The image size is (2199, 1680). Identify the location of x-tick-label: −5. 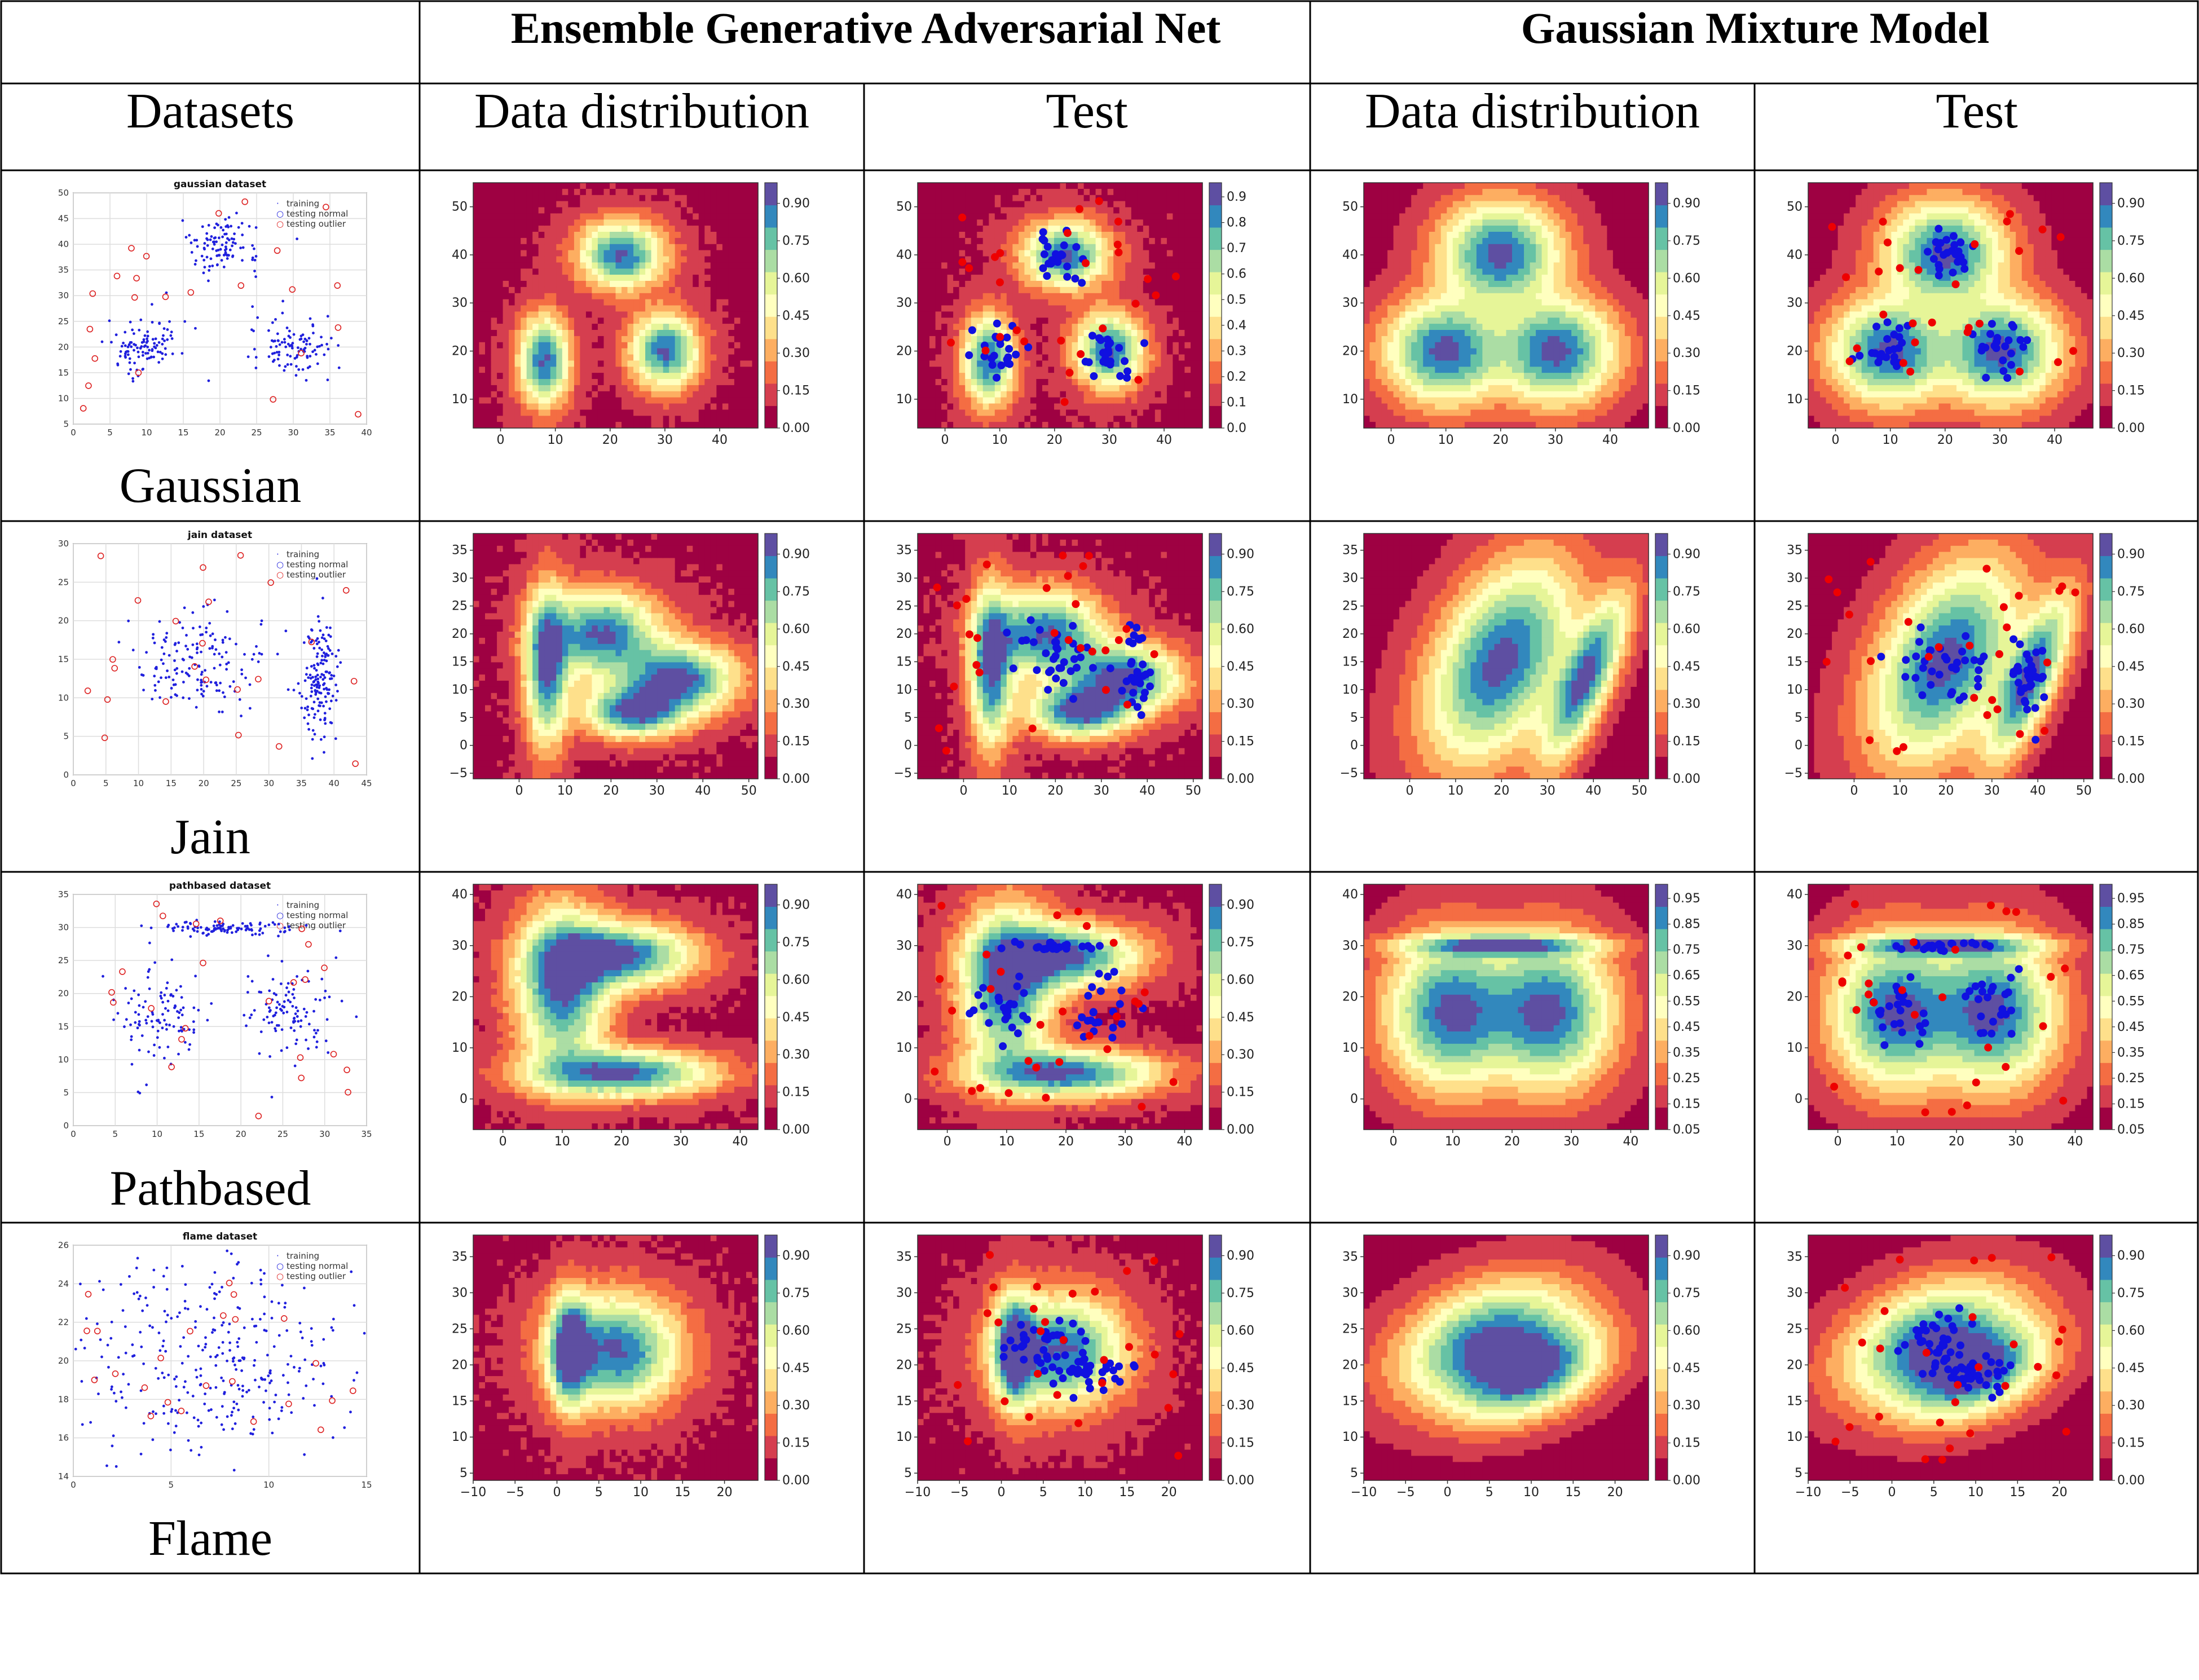
(1405, 1492).